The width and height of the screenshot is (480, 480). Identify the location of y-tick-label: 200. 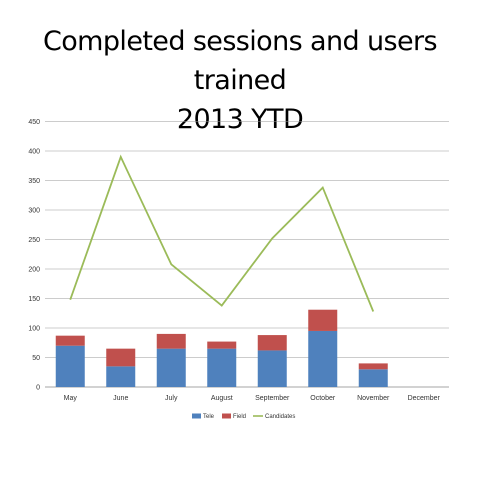
(34, 269).